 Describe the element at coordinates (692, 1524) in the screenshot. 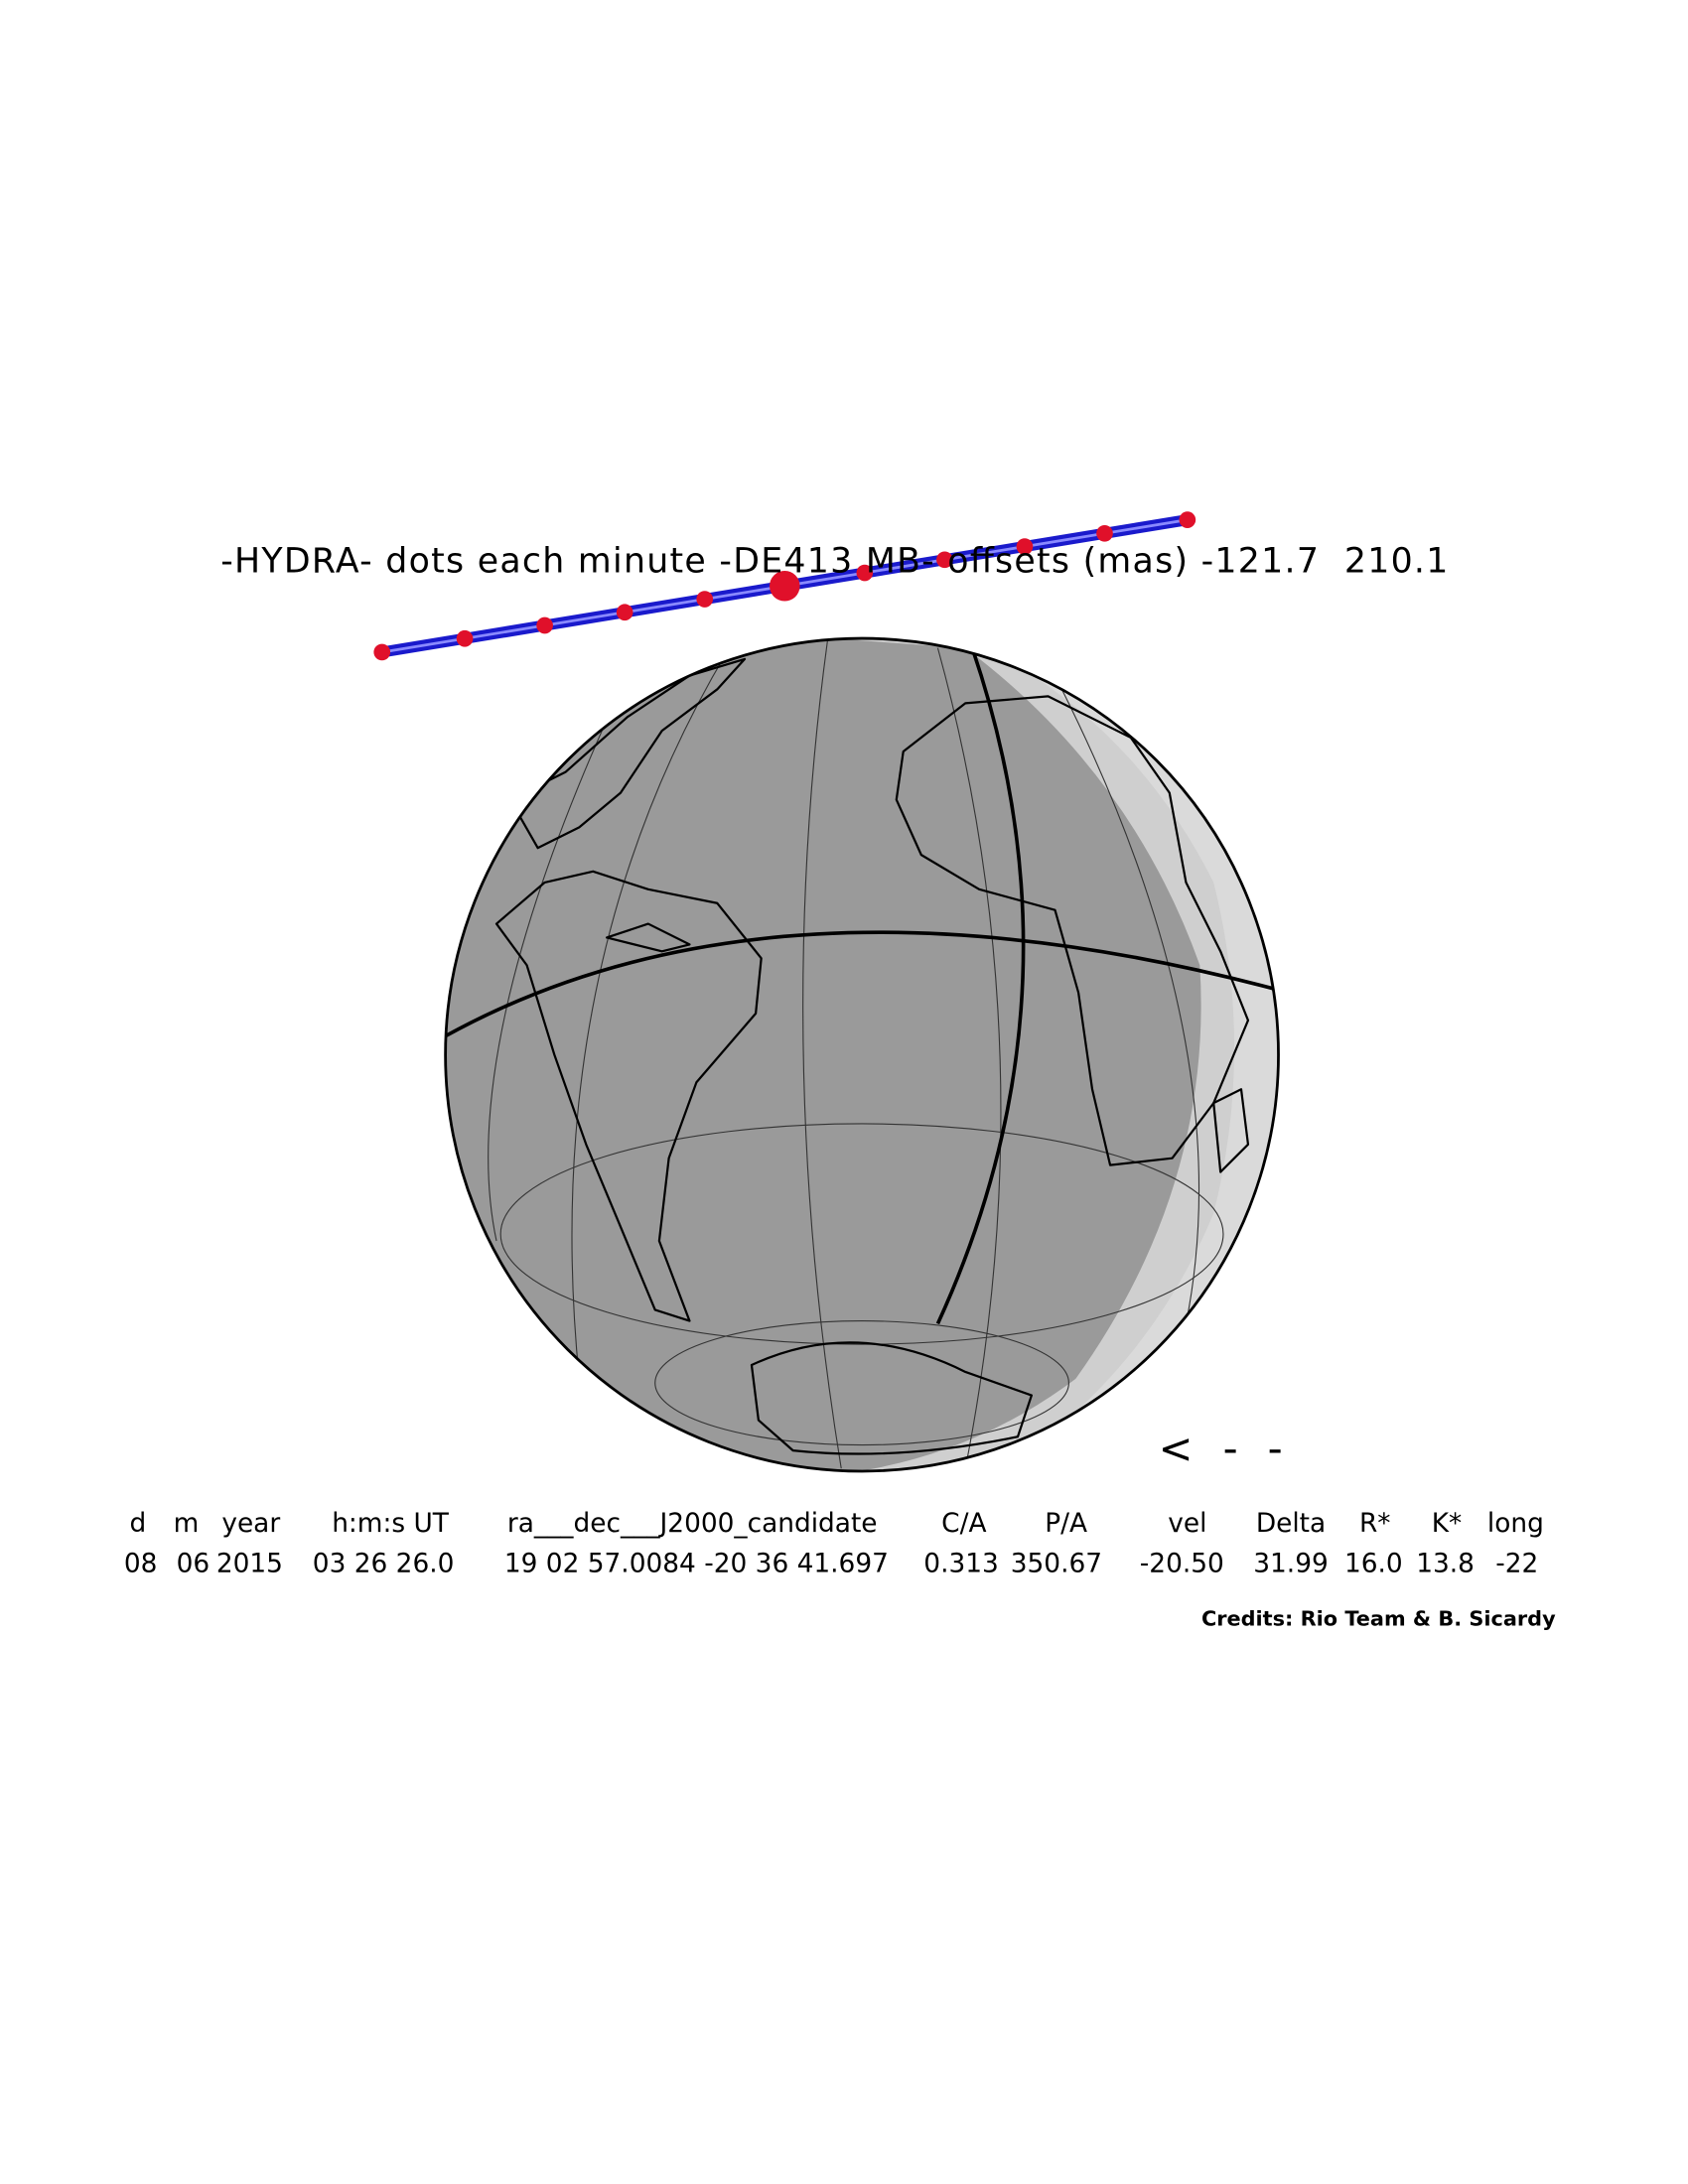

I see `column-header: ra___dec___J2000_candidate` at that location.